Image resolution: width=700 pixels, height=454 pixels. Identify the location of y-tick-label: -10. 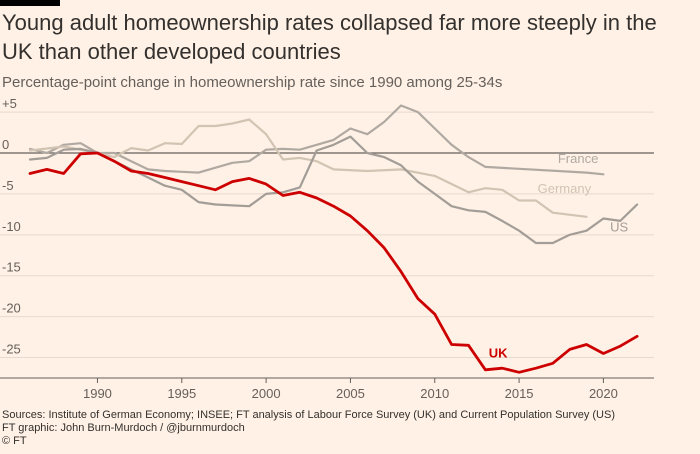
(11, 226).